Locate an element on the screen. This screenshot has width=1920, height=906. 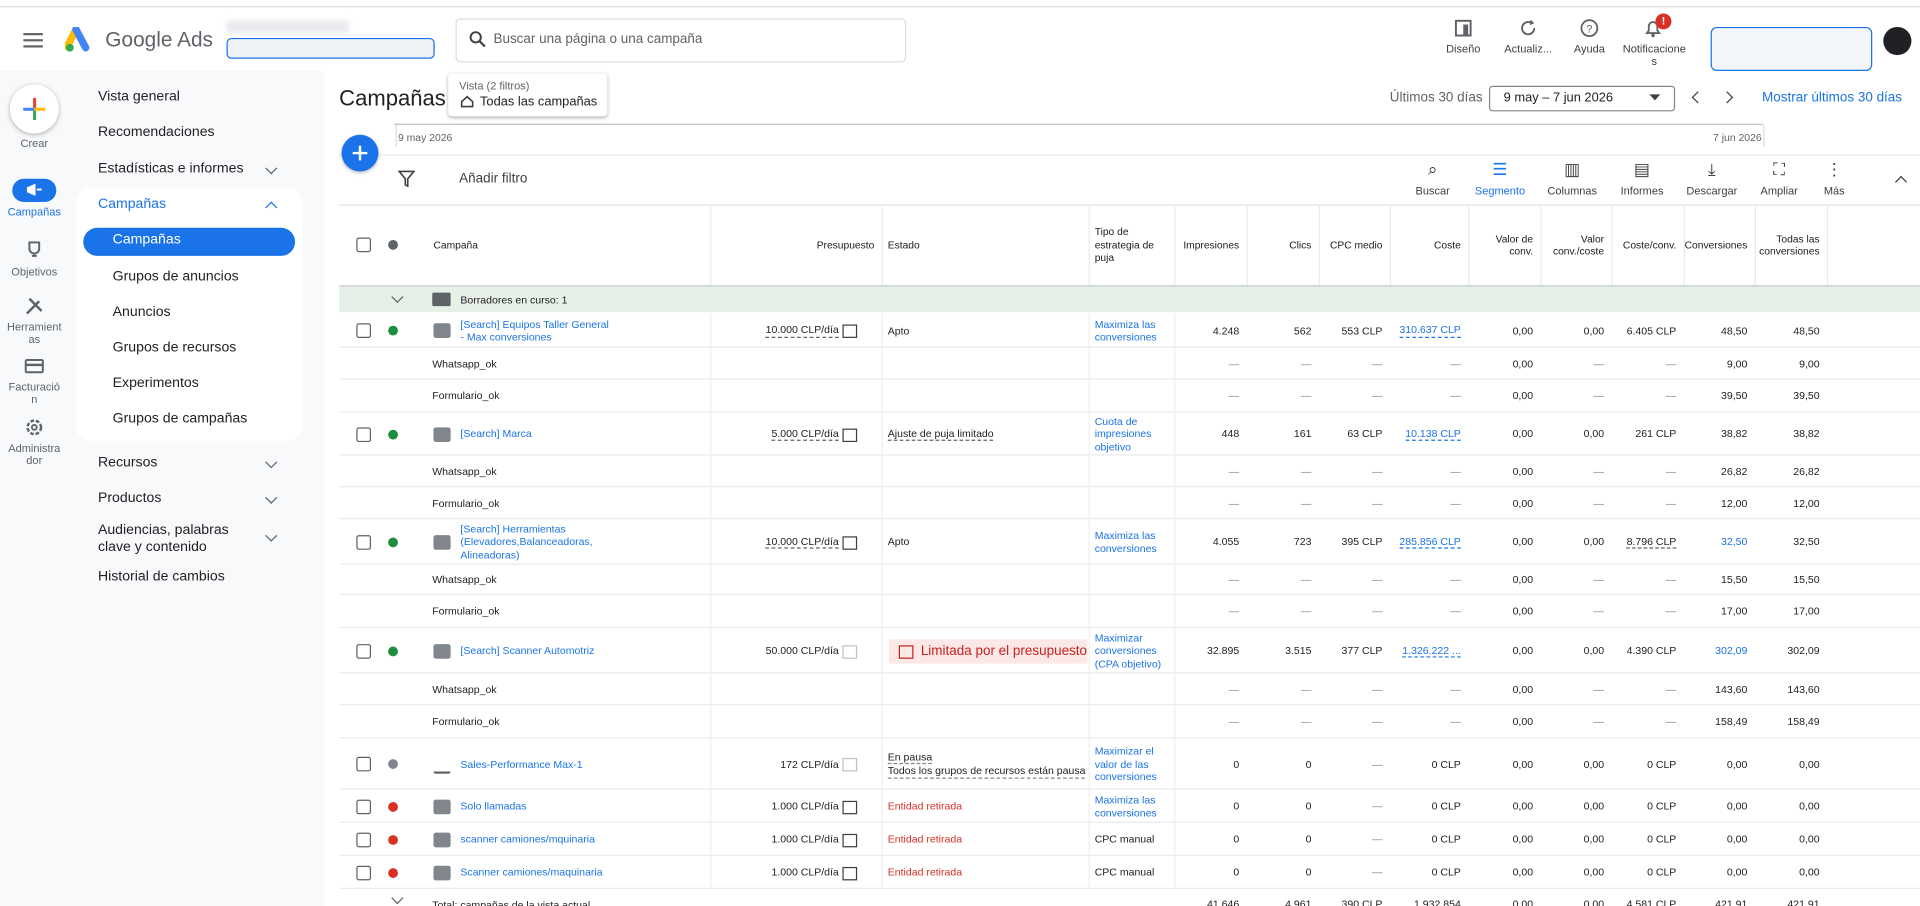
rail-label: Campañas is located at coordinates (34, 211).